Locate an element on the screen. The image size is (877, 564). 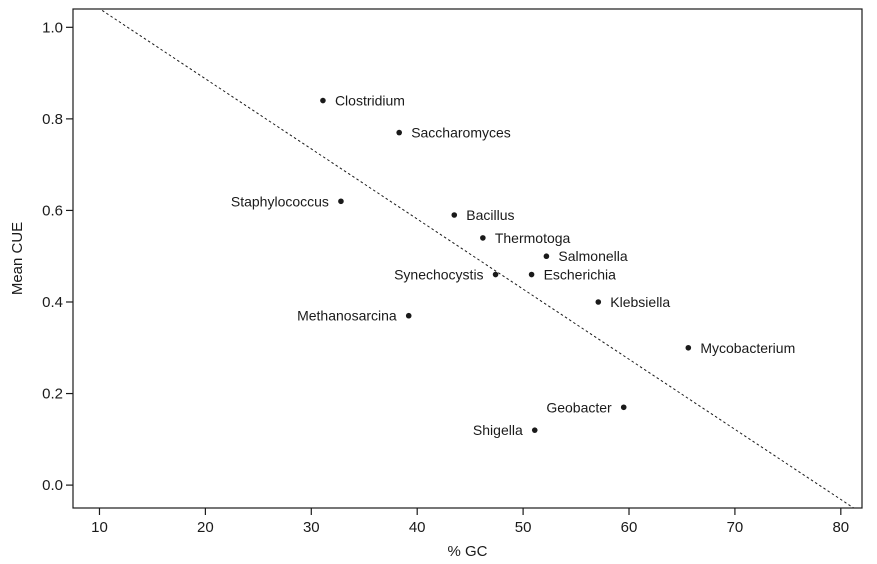
point-label: Bacillus is located at coordinates (490, 215).